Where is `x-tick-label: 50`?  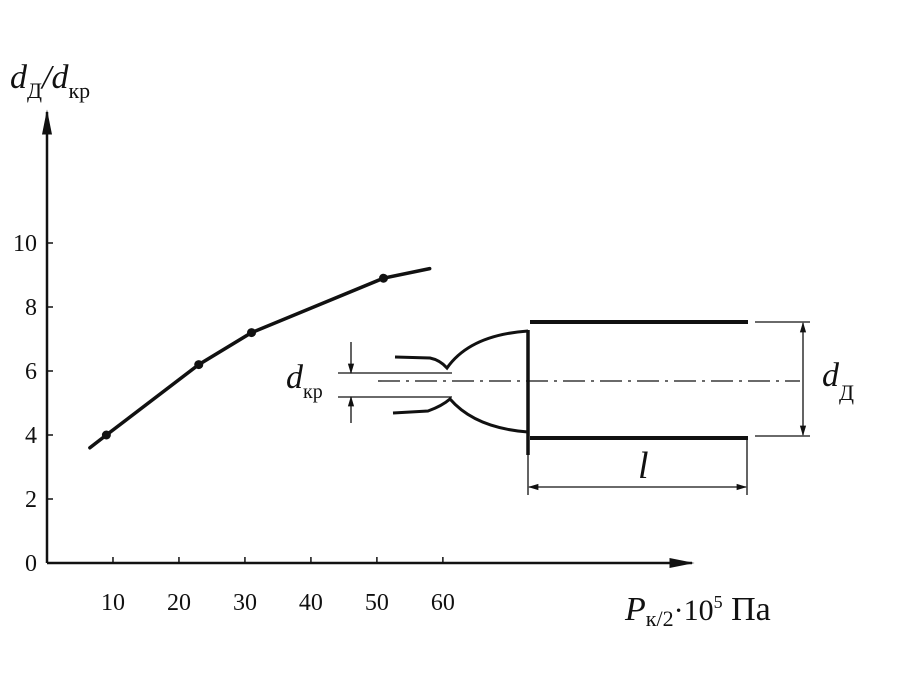
x-tick-label: 50 is located at coordinates (377, 603).